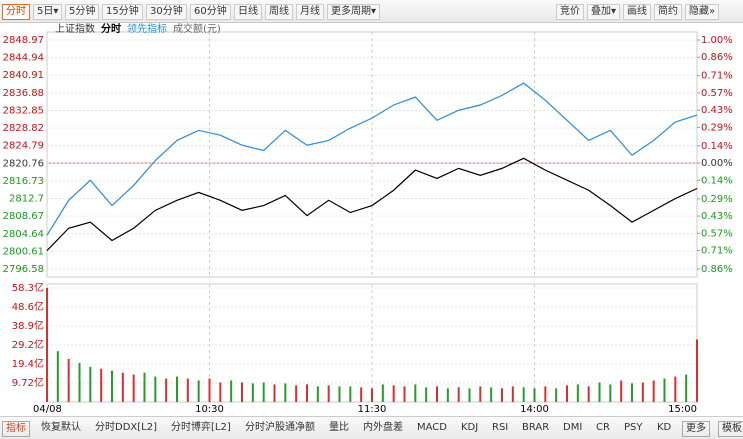 The image size is (743, 439). What do you see at coordinates (354, 12) in the screenshot?
I see `tab-button: 更多周期▾` at bounding box center [354, 12].